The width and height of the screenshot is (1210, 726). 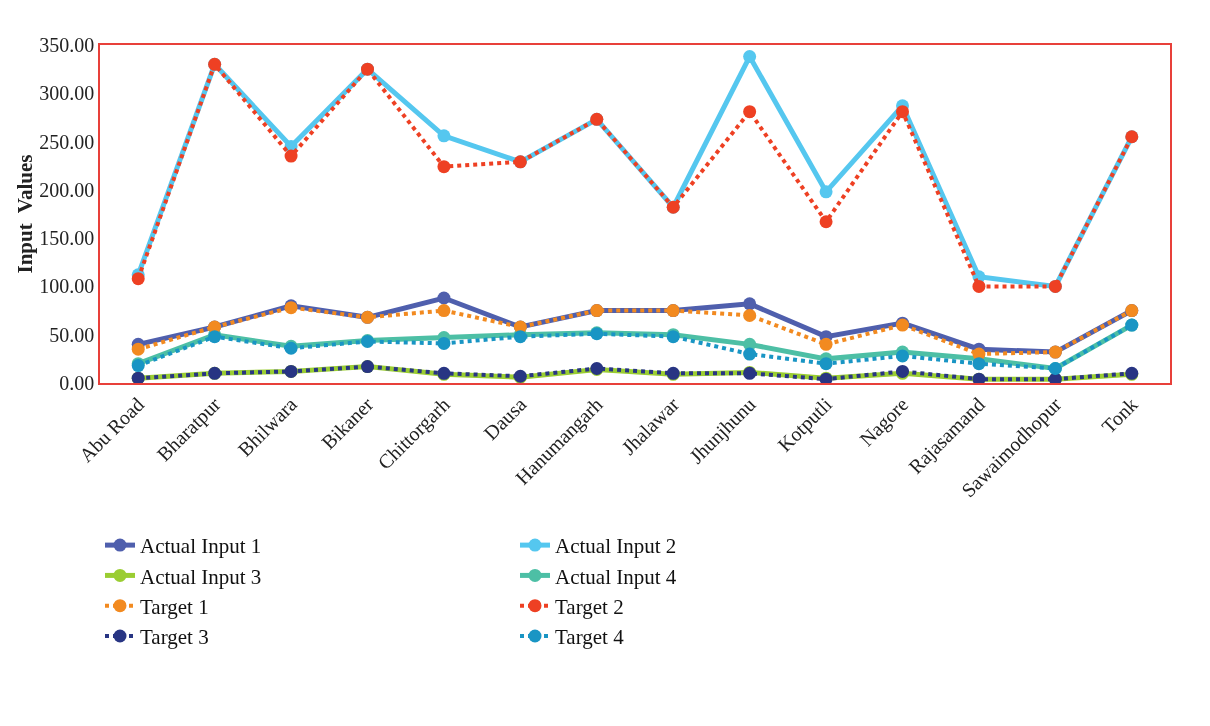 What do you see at coordinates (201, 576) in the screenshot?
I see `legend-label: Actual Input 3` at bounding box center [201, 576].